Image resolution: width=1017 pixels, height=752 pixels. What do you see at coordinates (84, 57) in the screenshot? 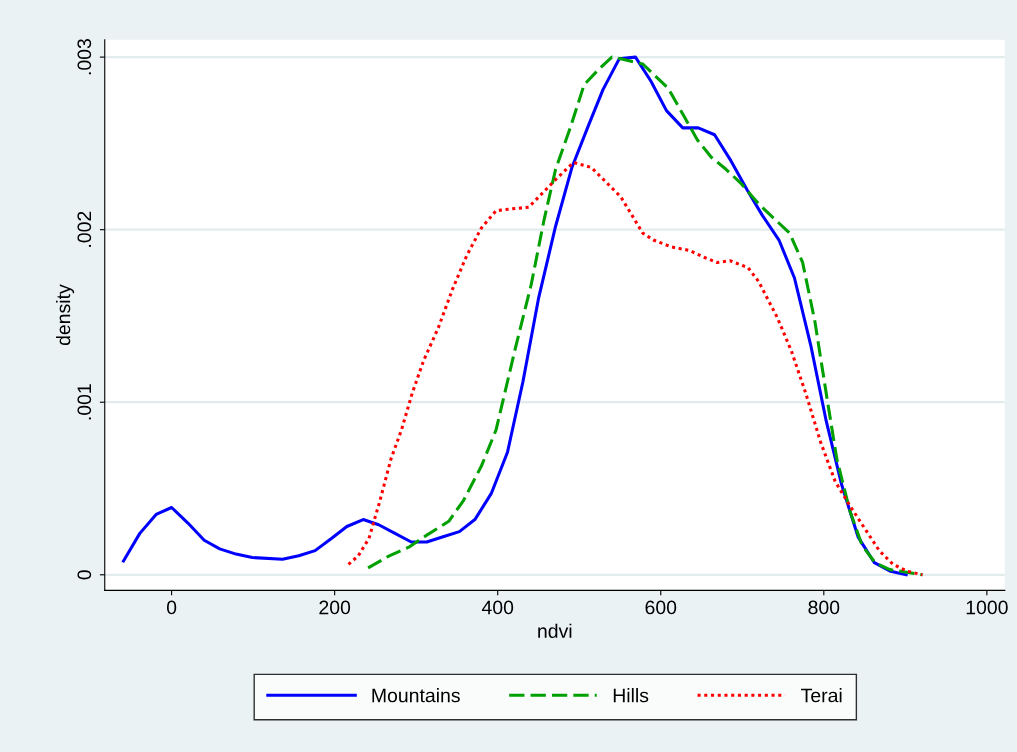
I see `y-tick-label: .003` at bounding box center [84, 57].